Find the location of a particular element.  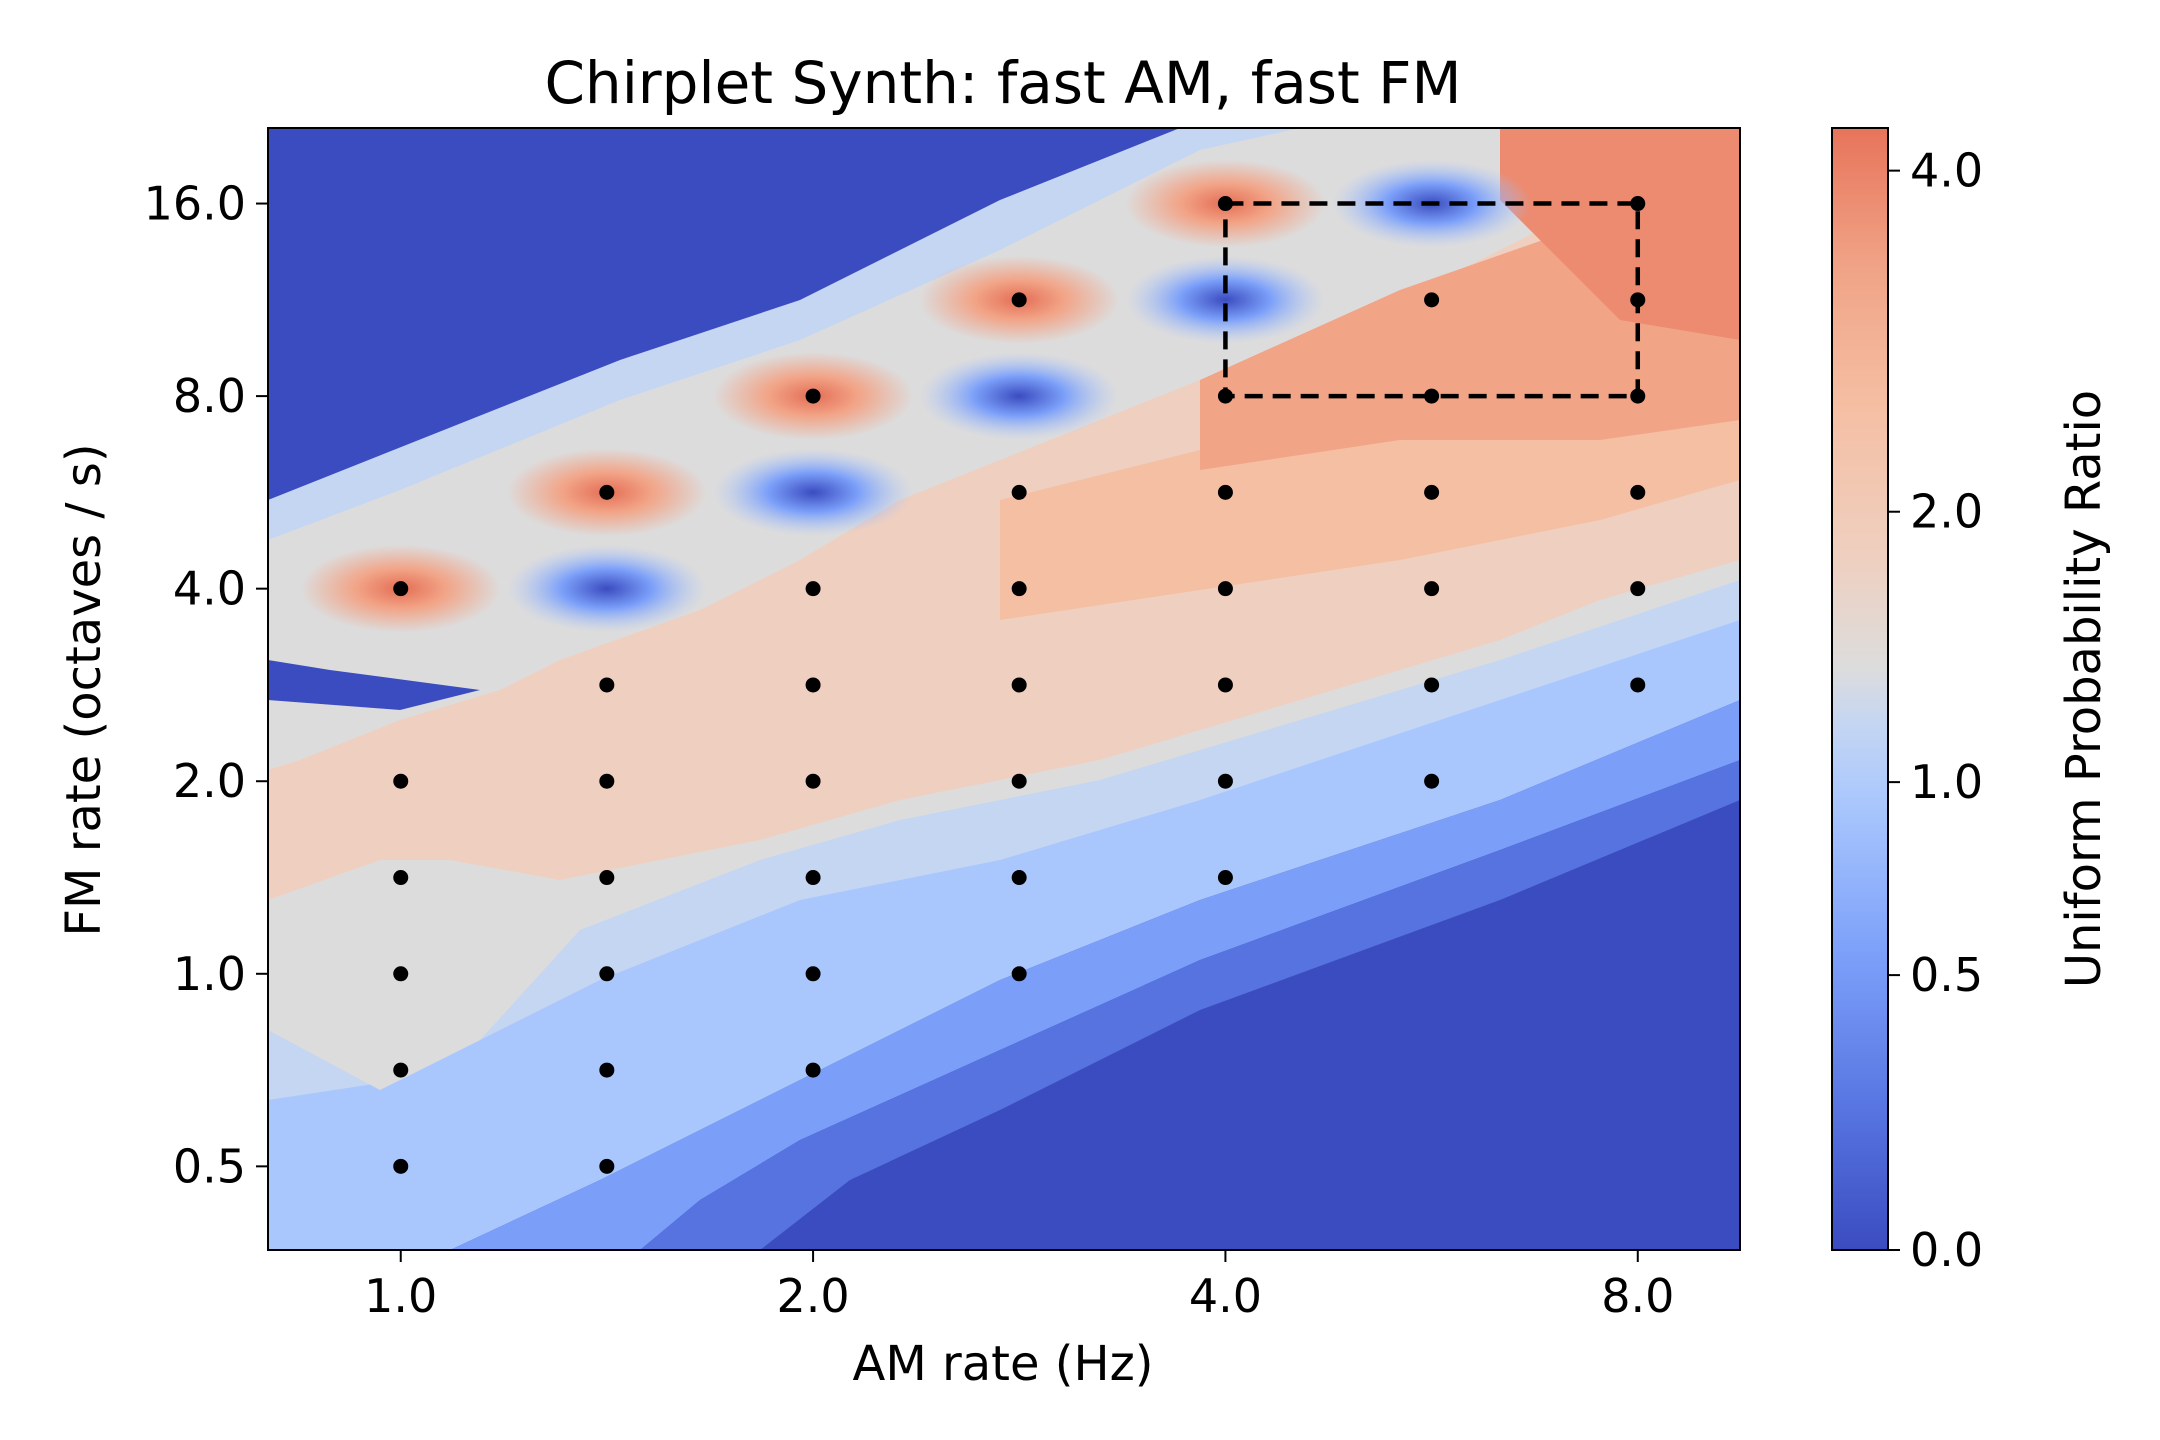

y-tick-label-1: 1.0 is located at coordinates (209, 974).